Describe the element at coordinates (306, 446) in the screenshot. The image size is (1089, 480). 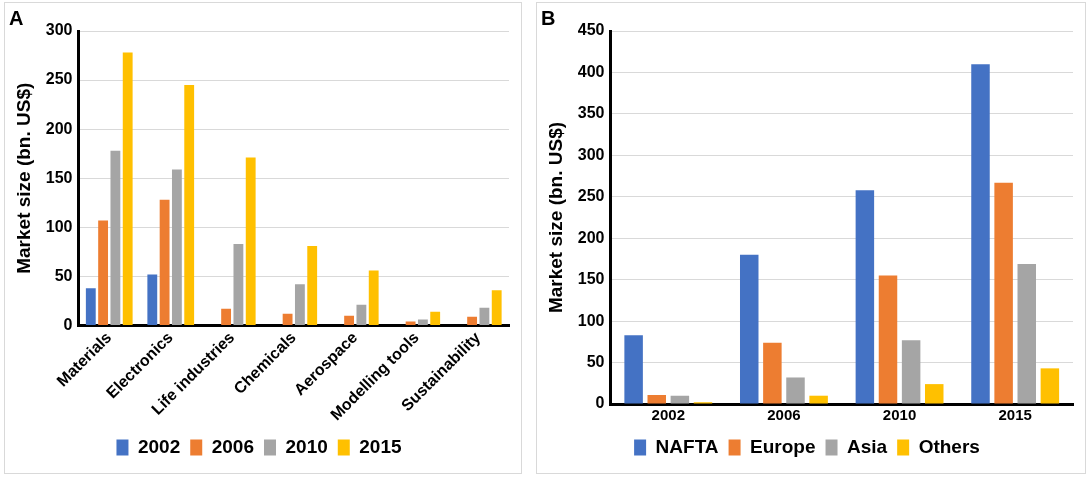
I see `legend-label: 2010` at that location.